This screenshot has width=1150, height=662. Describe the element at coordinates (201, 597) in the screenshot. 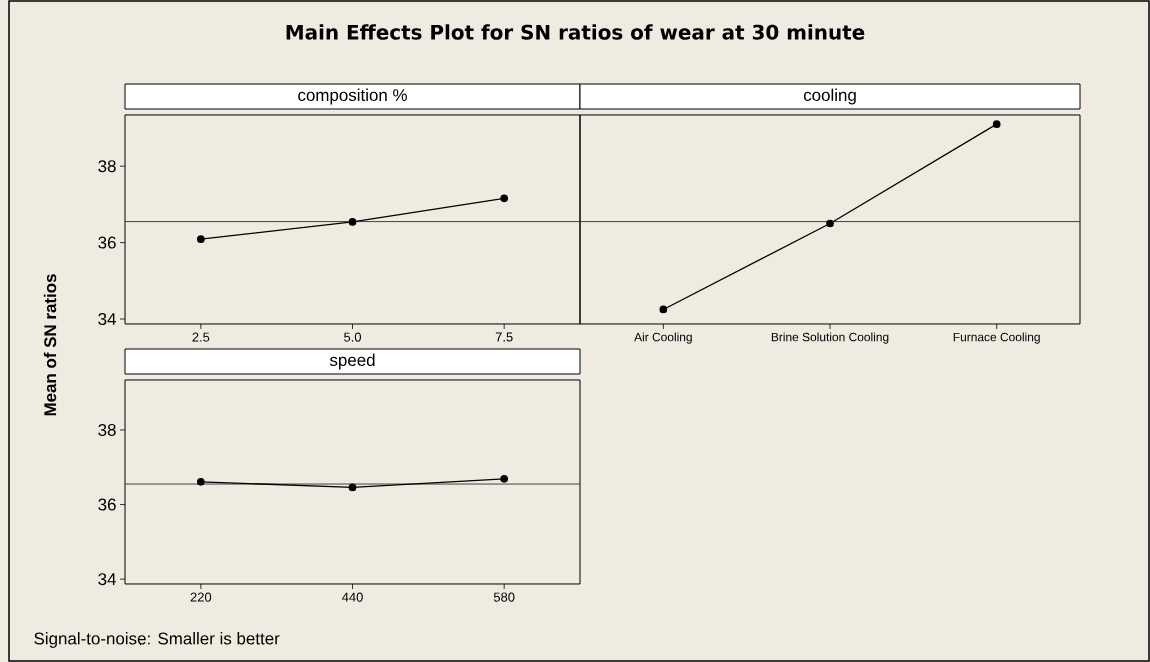

I see `x-tick-label: 220` at that location.